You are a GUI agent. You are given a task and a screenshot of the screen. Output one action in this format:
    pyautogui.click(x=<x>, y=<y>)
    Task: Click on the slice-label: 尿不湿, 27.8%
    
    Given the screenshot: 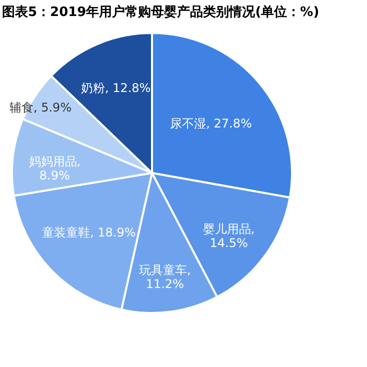 What is the action you would take?
    pyautogui.click(x=211, y=123)
    